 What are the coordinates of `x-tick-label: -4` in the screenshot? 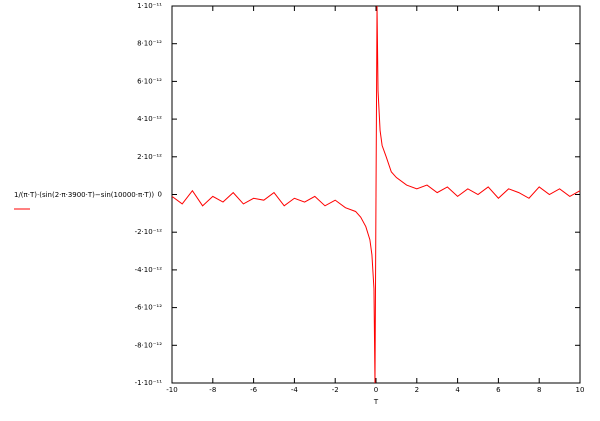 It's located at (295, 390).